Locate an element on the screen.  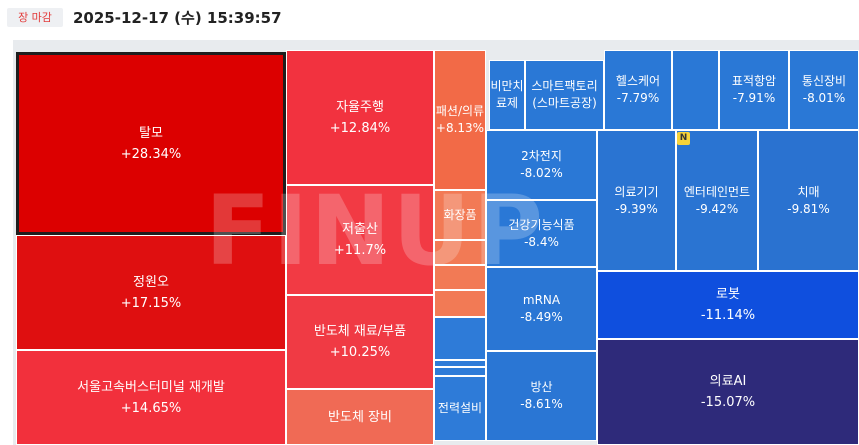
tile-label: 정원오 is located at coordinates (151, 282).